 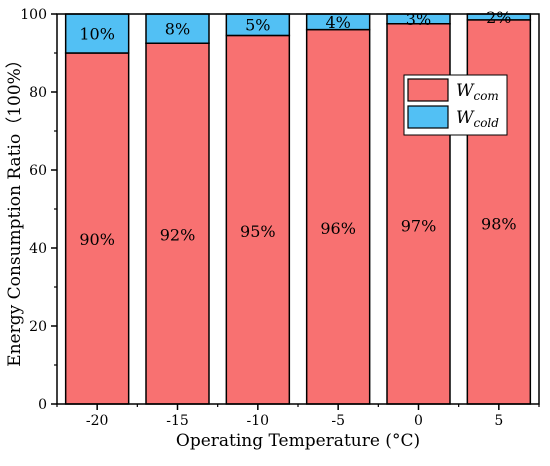 What do you see at coordinates (97, 421) in the screenshot?
I see `x-tick-label: -20` at bounding box center [97, 421].